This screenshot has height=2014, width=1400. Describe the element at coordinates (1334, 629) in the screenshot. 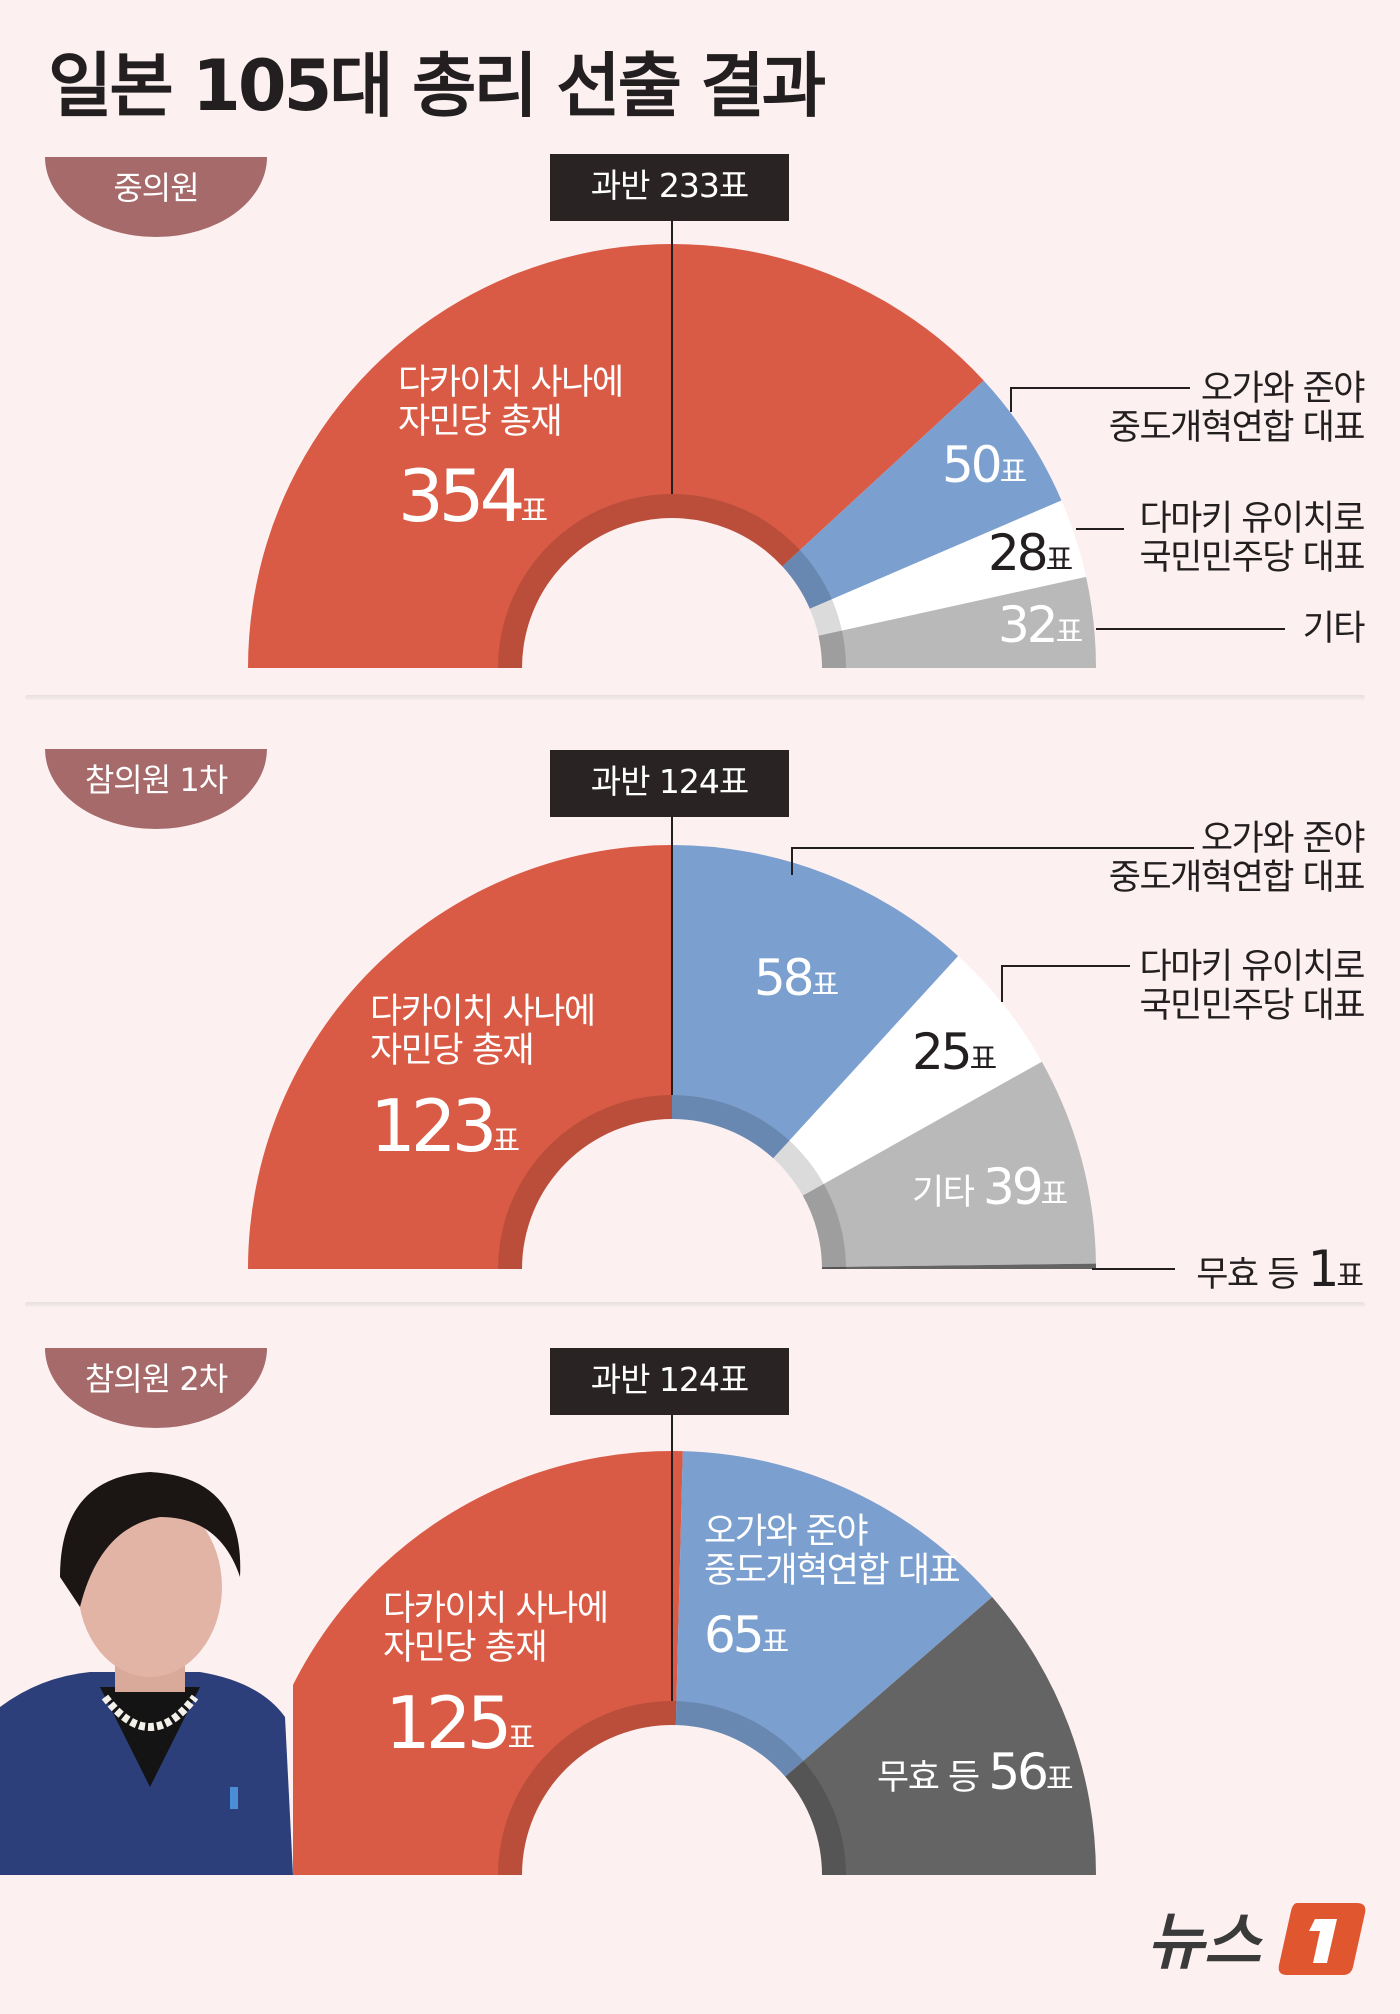

I see `legend-other: 기타` at that location.